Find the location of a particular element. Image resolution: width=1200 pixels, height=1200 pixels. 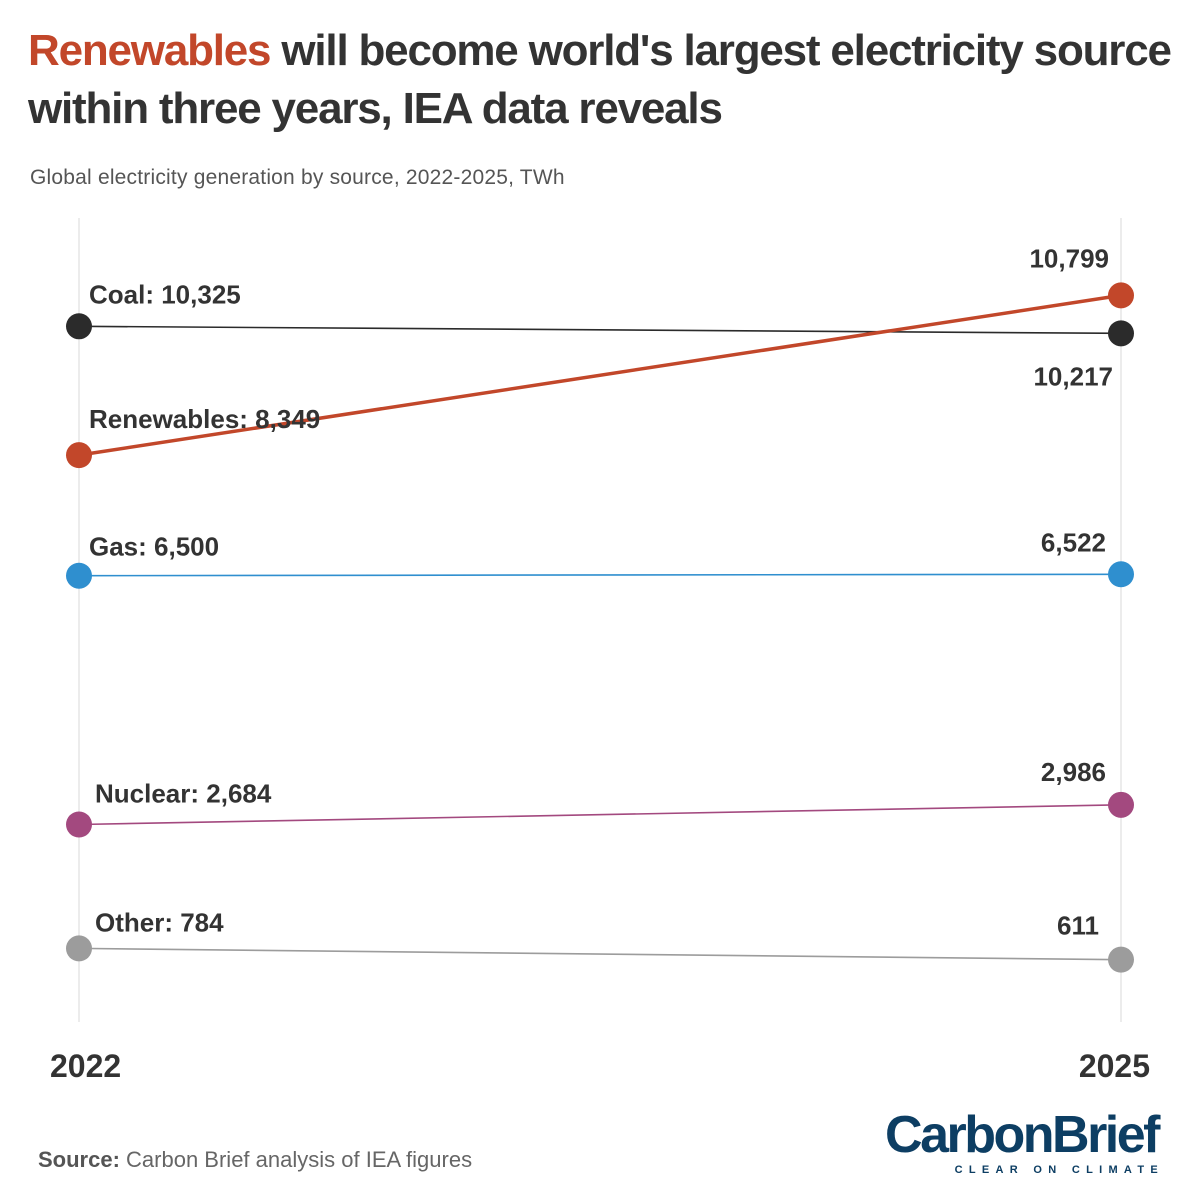

other-label-2022: Other: 784 is located at coordinates (159, 922).